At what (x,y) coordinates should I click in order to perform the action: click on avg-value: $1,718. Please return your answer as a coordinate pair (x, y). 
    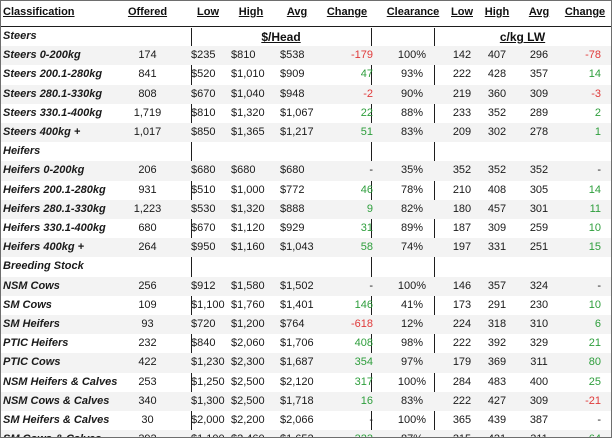
    Looking at the image, I should click on (297, 400).